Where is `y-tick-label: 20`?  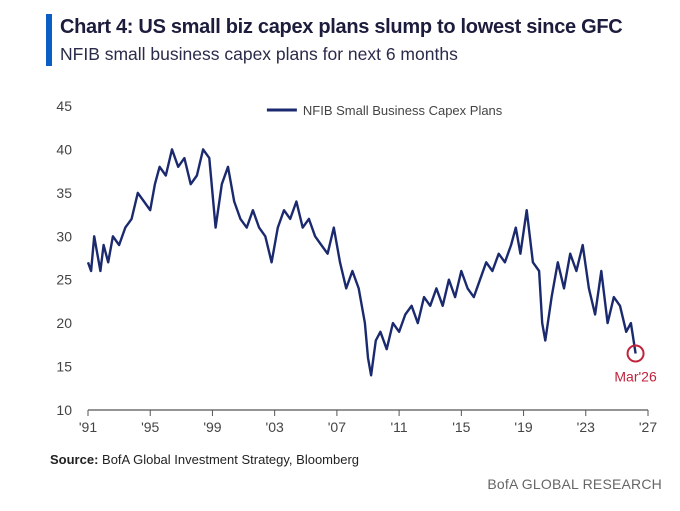
y-tick-label: 20 is located at coordinates (64, 323).